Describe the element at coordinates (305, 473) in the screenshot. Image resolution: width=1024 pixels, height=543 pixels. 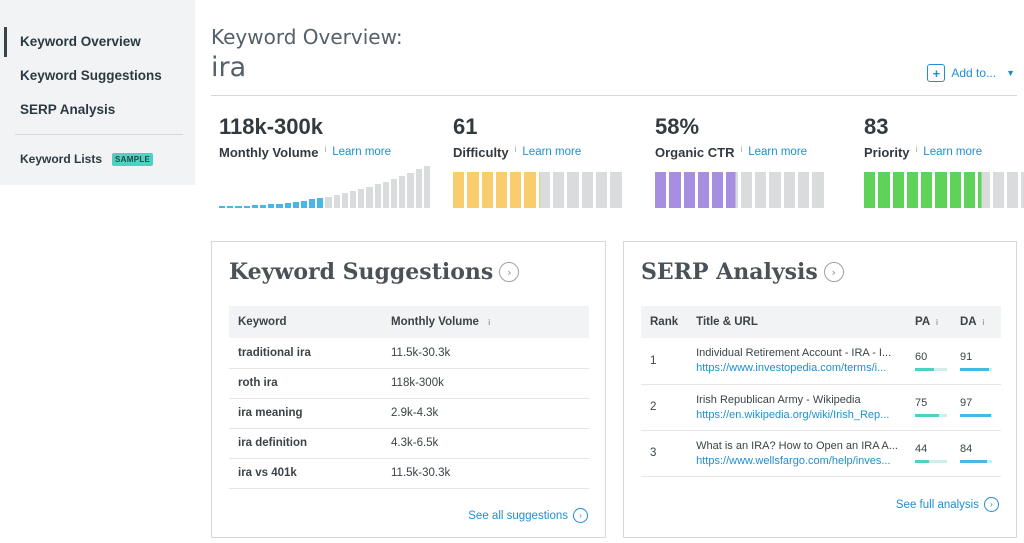
I see `keyword-cell: ira vs 401k` at that location.